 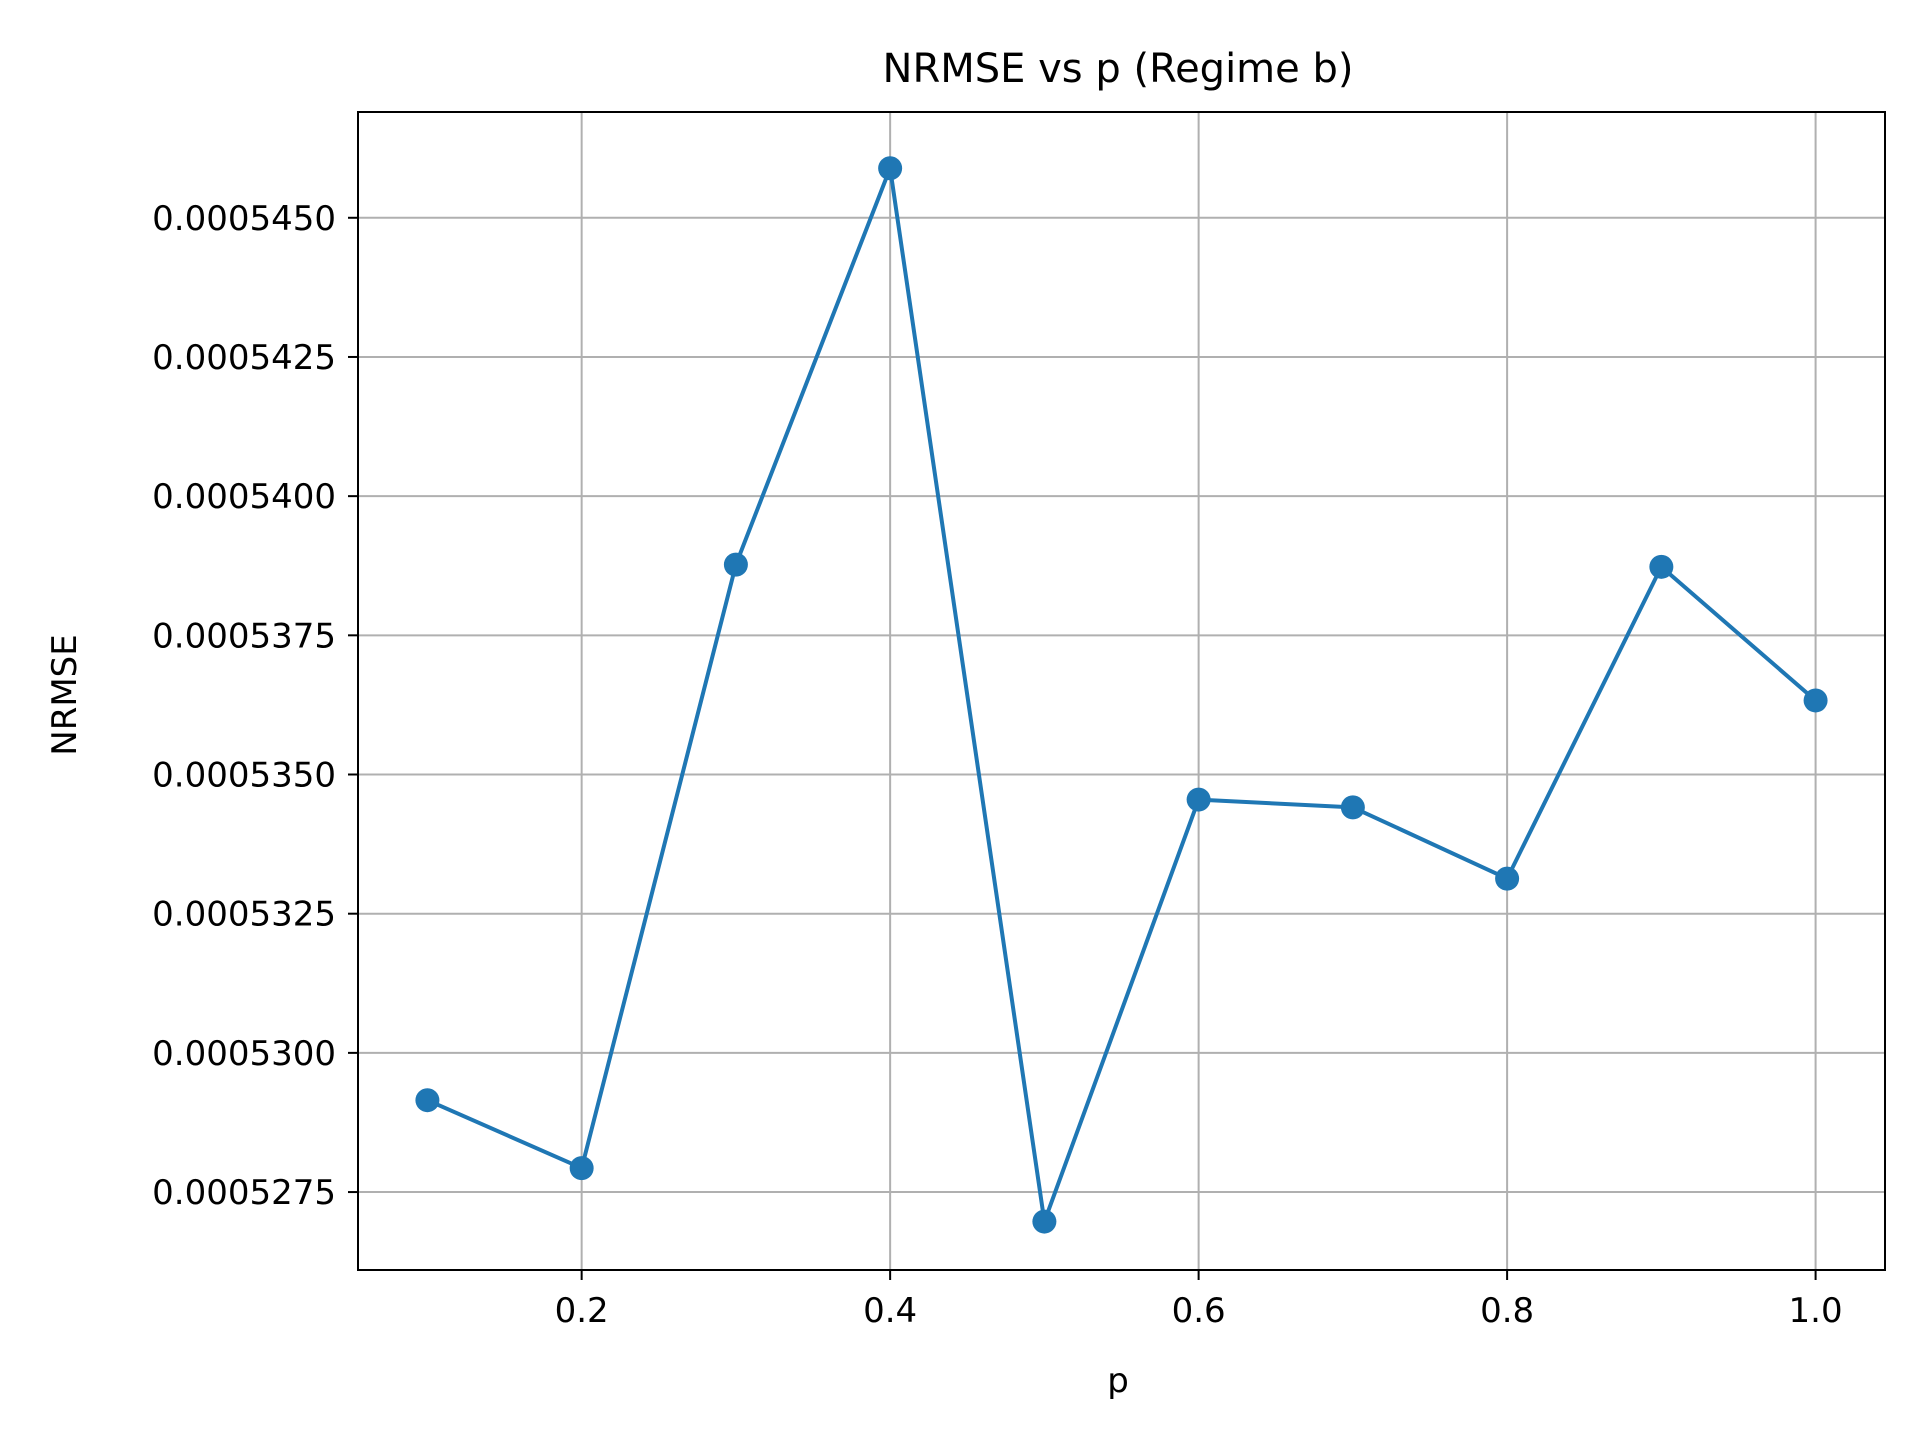 What do you see at coordinates (582, 1311) in the screenshot?
I see `x-tick-label: 0.2` at bounding box center [582, 1311].